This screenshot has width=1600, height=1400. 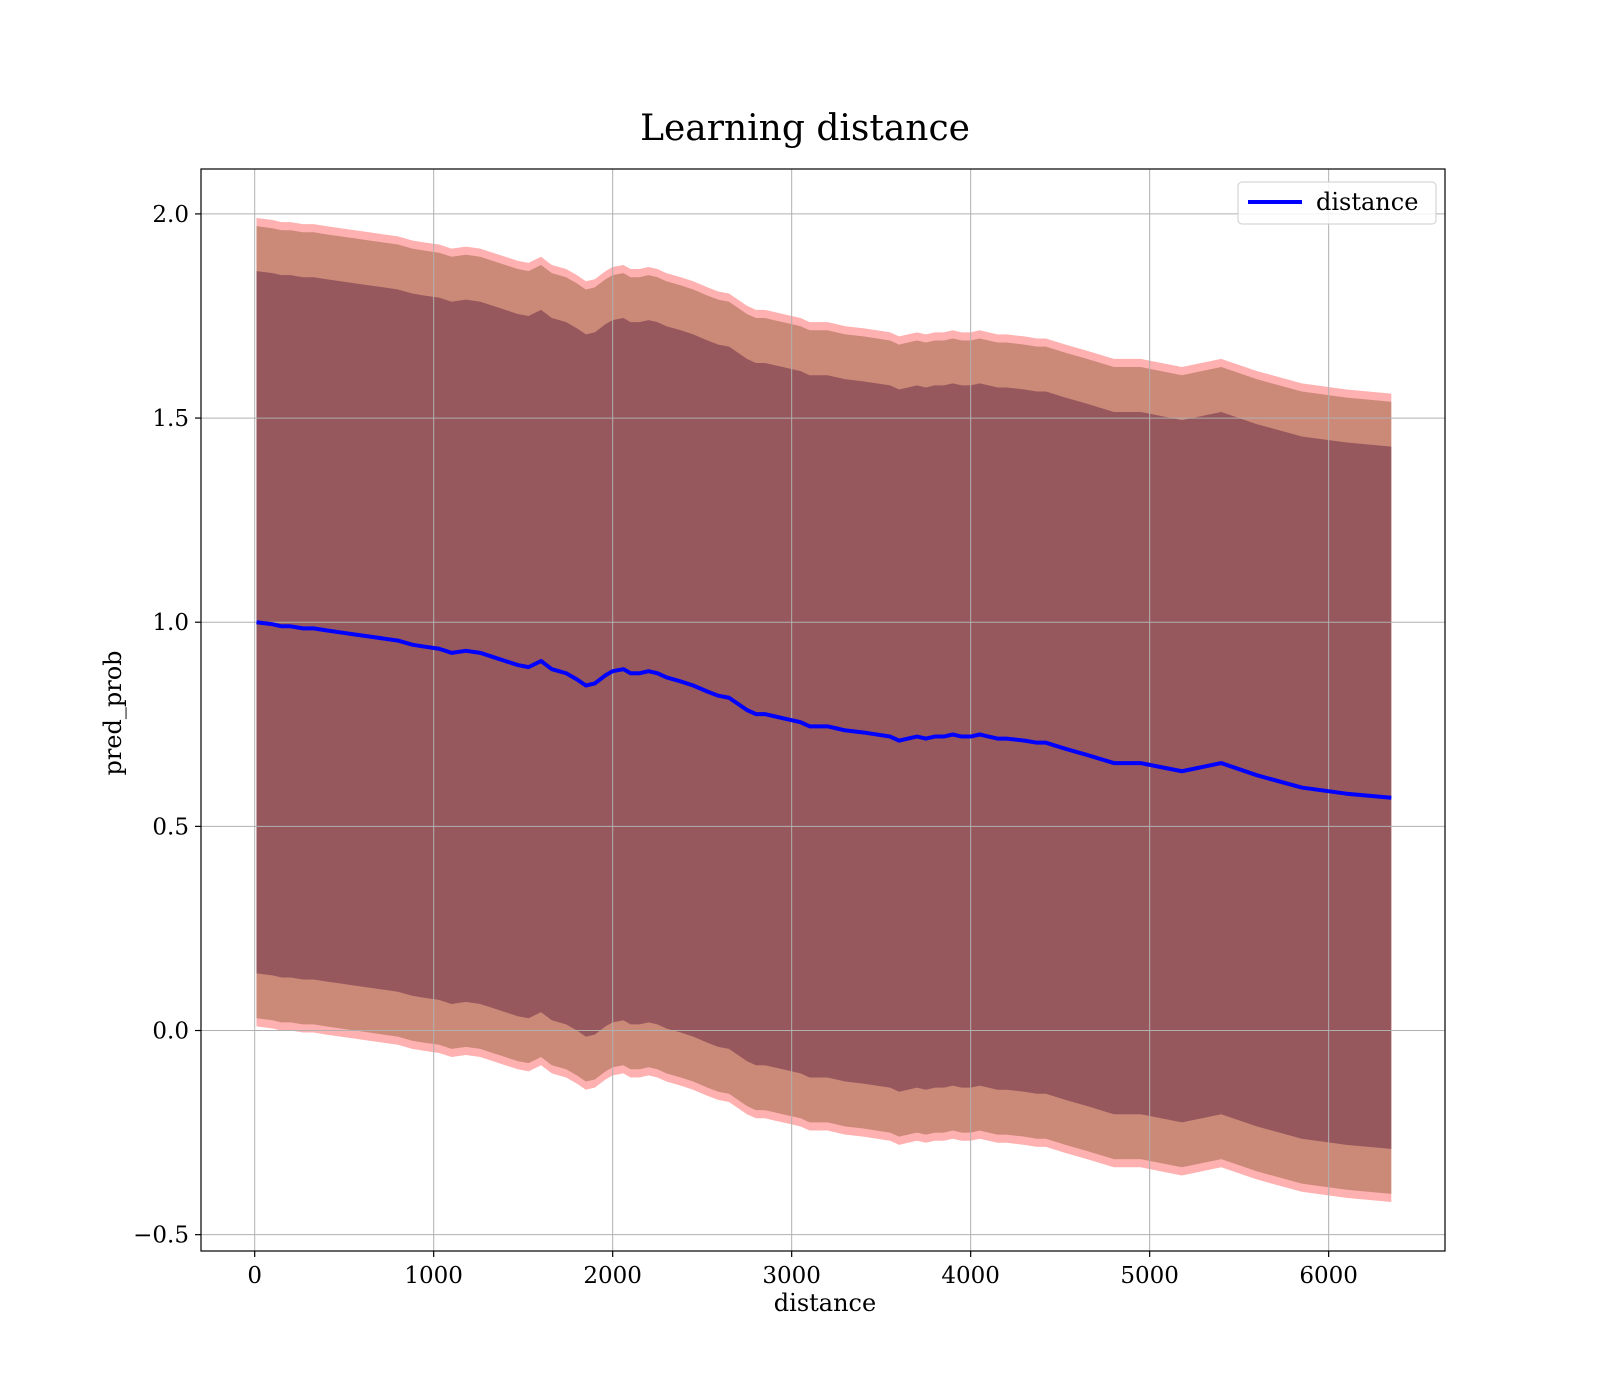 What do you see at coordinates (170, 623) in the screenshot?
I see `y-tick-label: 1.0` at bounding box center [170, 623].